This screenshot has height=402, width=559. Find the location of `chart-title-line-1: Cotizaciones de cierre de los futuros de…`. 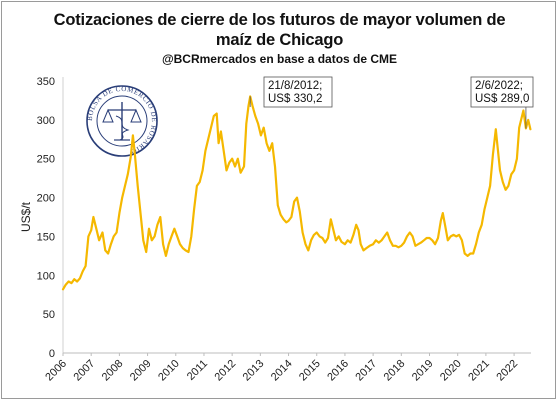

chart-title-line-1: Cotizaciones de cierre de los futuros de… is located at coordinates (279, 20).